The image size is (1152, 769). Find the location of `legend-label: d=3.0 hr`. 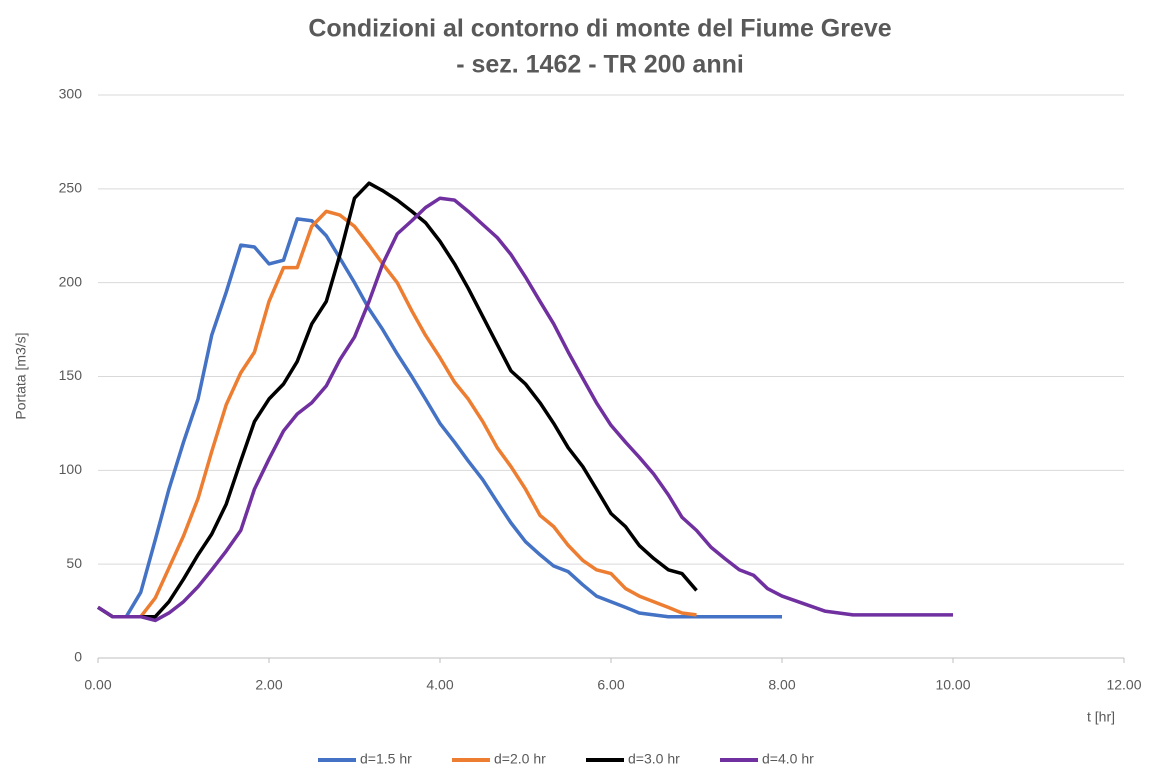

legend-label: d=3.0 hr is located at coordinates (654, 759).